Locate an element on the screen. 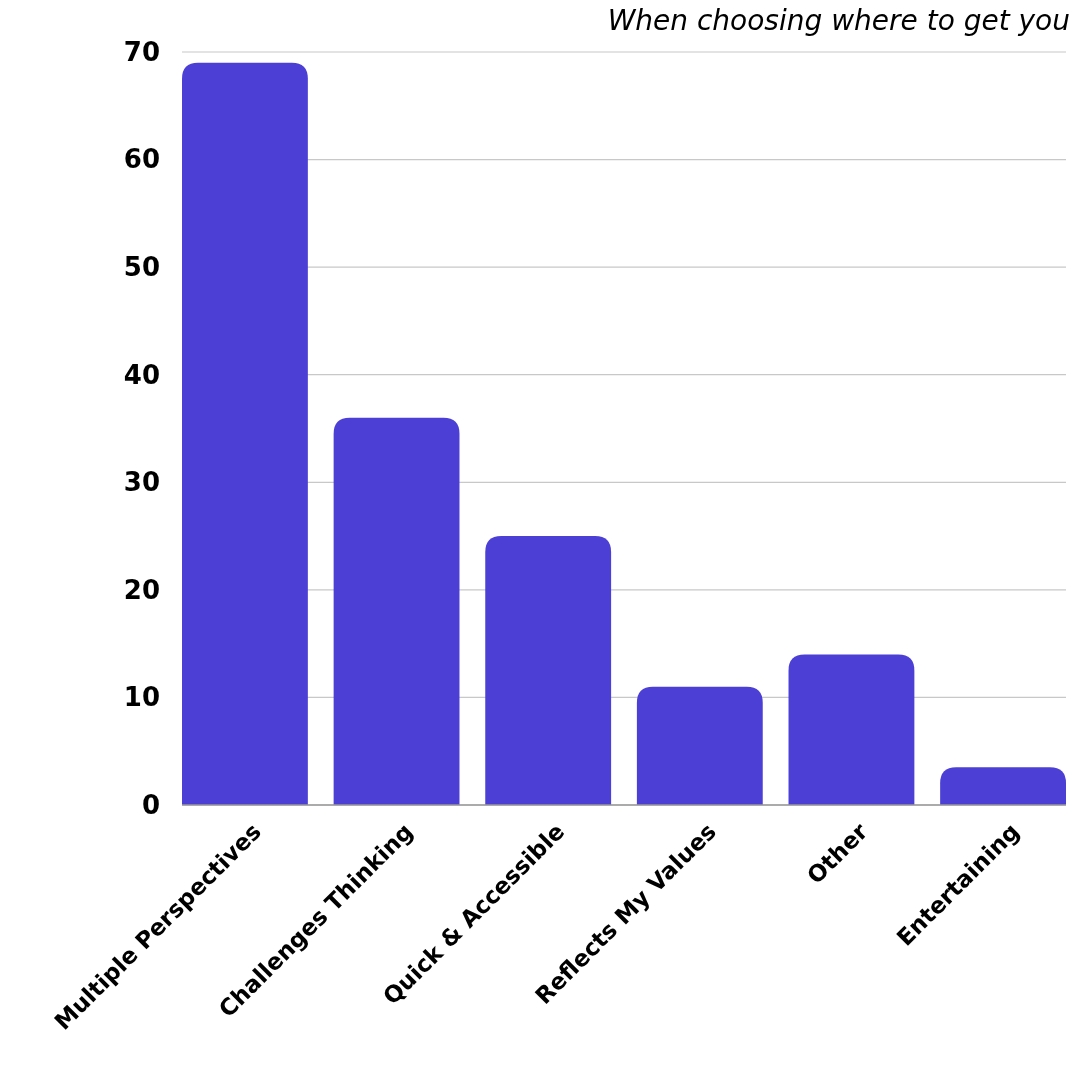 The height and width of the screenshot is (1074, 1080). y-tick-label: 50 is located at coordinates (141, 266).